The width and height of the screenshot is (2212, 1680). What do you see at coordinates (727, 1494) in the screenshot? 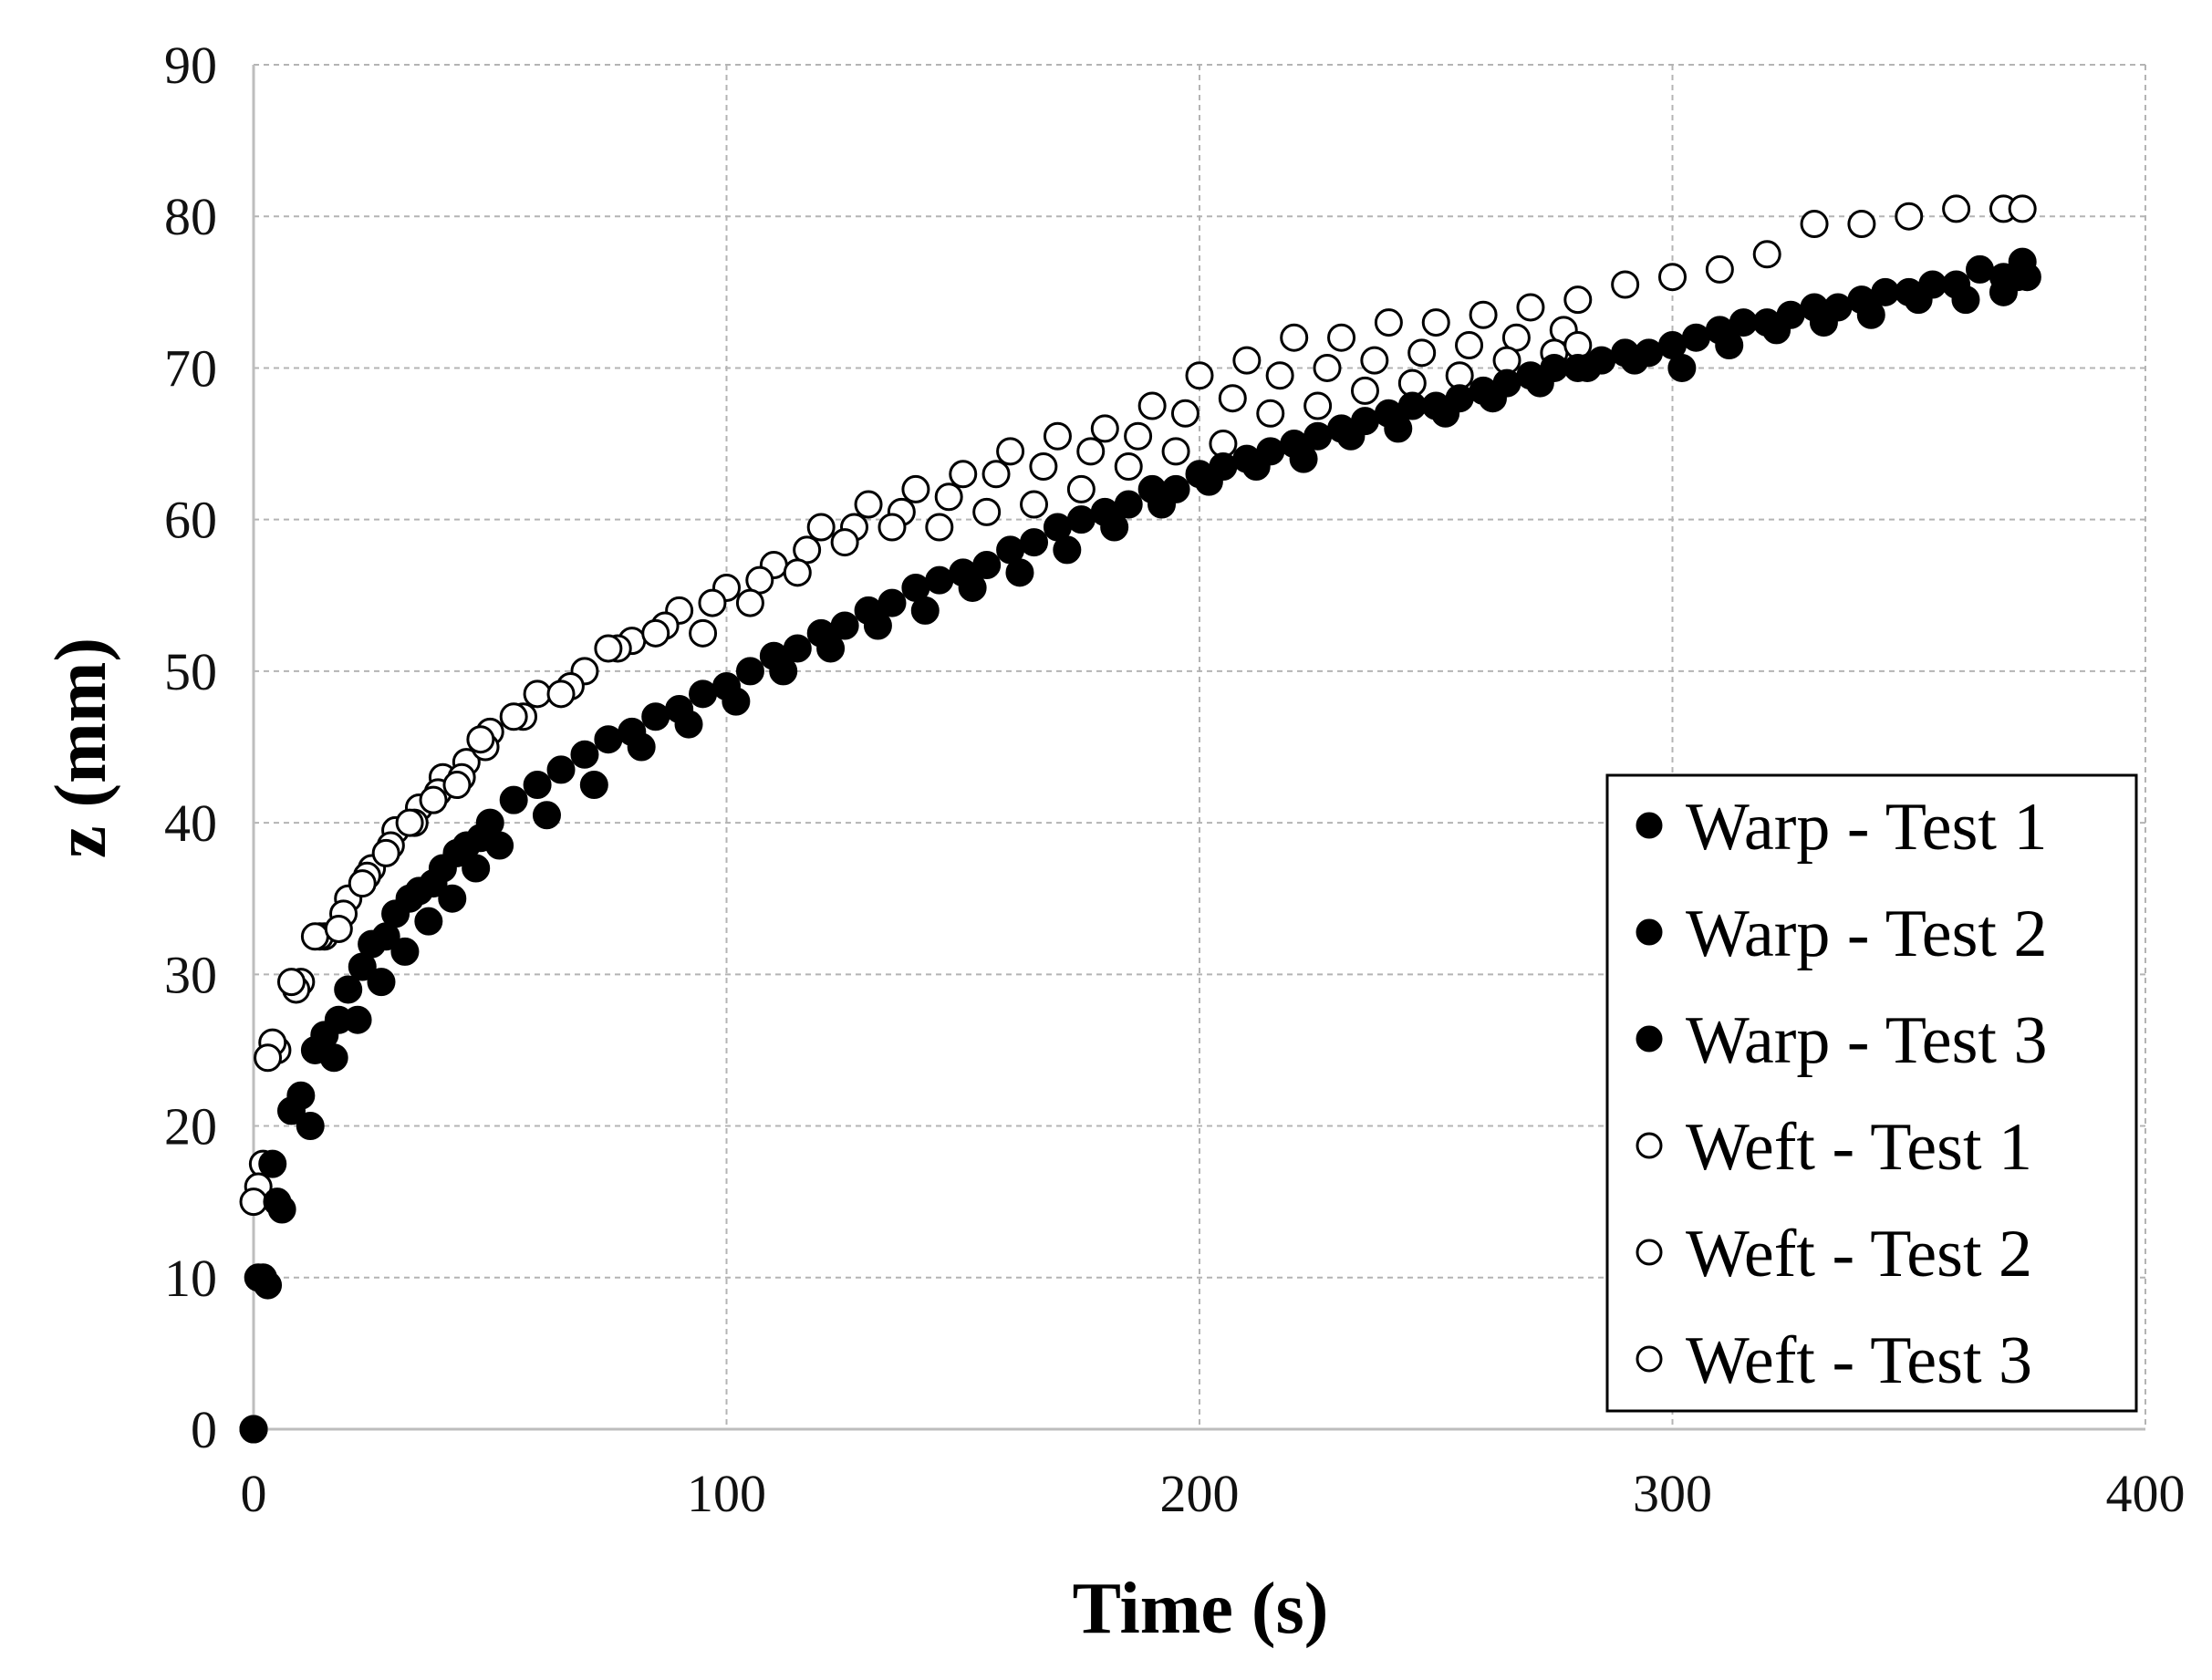
I see `x-tick-label: 100` at bounding box center [727, 1494].